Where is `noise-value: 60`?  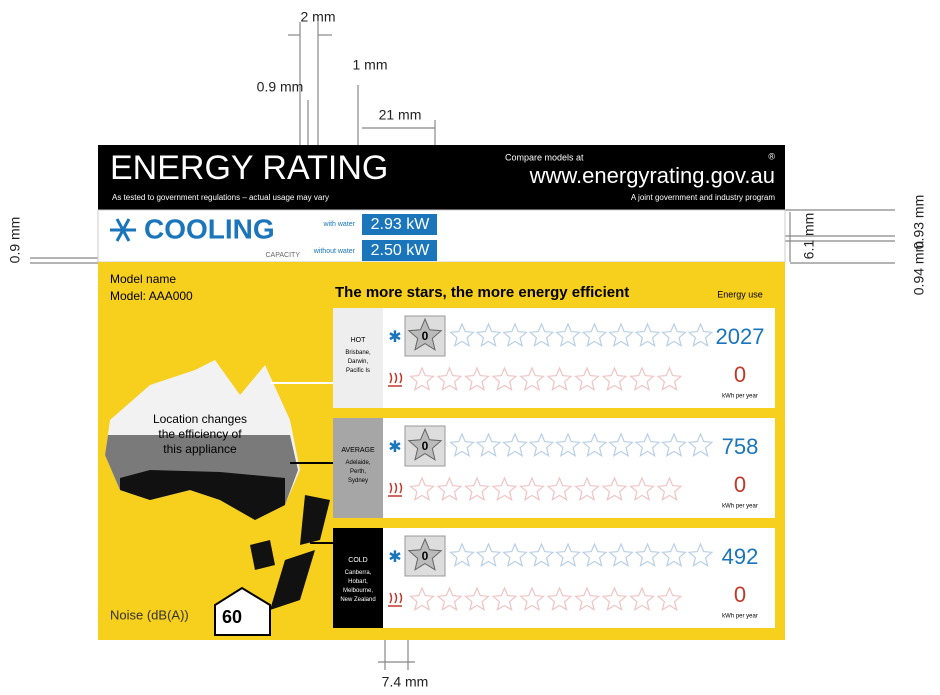 noise-value: 60 is located at coordinates (232, 617).